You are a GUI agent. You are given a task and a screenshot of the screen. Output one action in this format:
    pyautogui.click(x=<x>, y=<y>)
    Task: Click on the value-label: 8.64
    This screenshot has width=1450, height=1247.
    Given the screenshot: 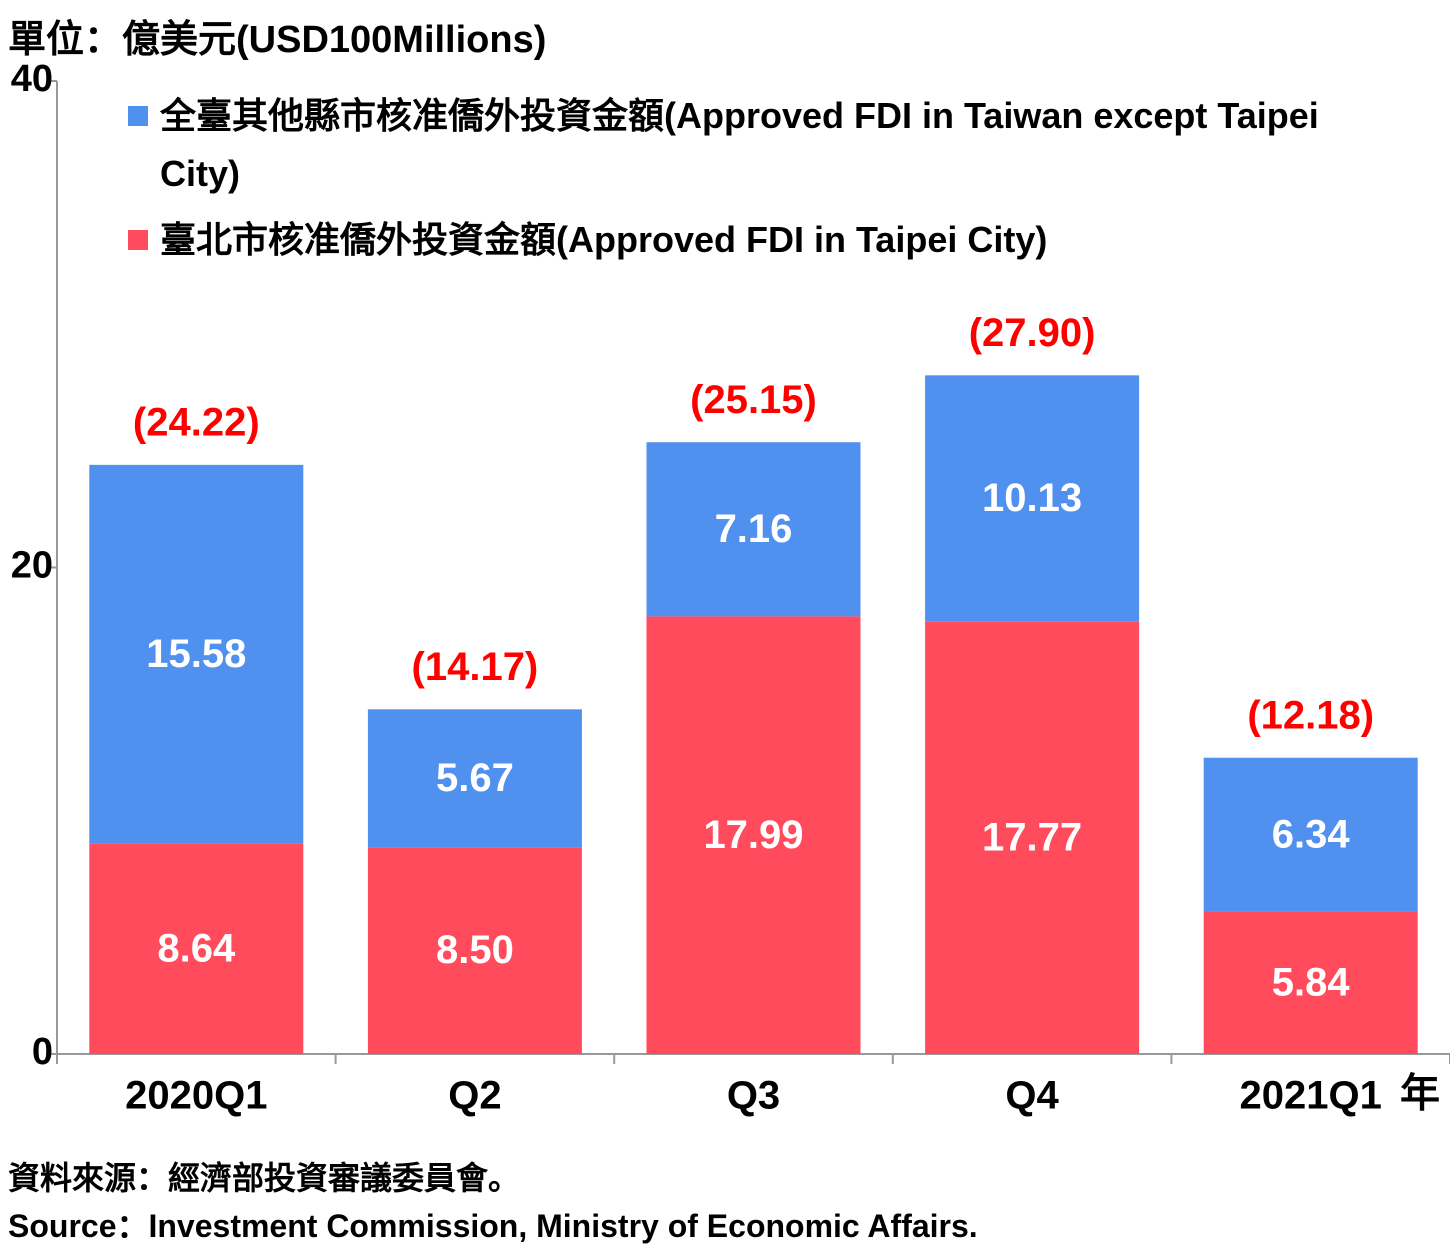 What is the action you would take?
    pyautogui.click(x=196, y=948)
    